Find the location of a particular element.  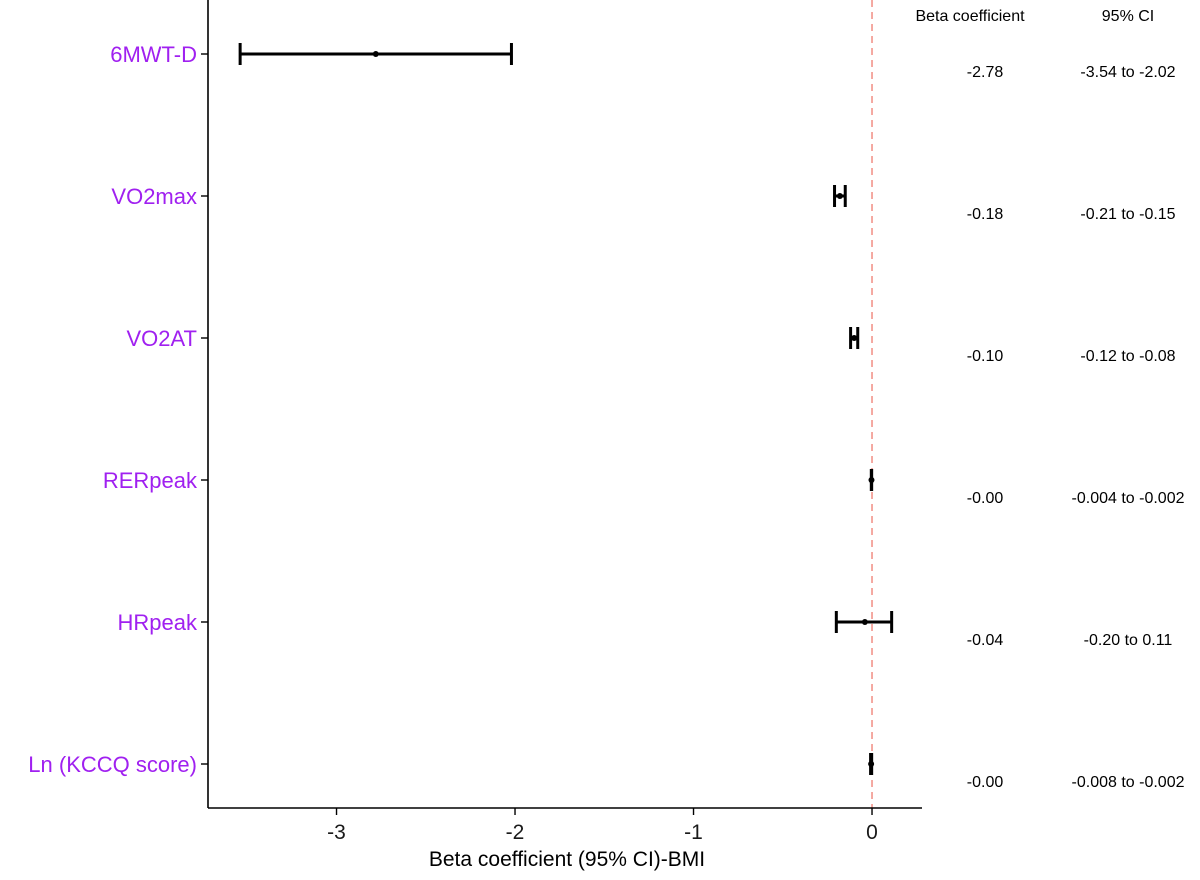

beta-value: -0.18 is located at coordinates (985, 214).